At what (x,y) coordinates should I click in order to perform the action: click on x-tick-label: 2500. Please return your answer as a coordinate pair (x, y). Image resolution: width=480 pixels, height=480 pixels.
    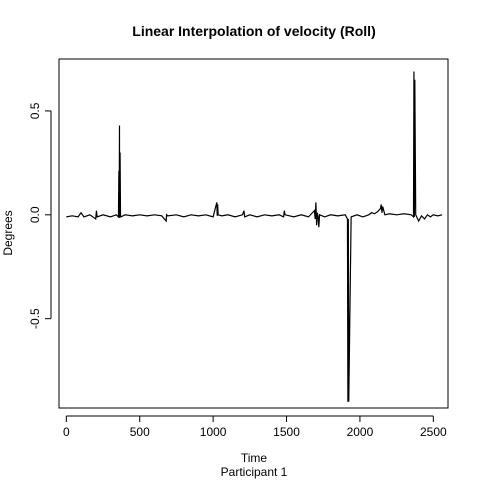
    Looking at the image, I should click on (433, 432).